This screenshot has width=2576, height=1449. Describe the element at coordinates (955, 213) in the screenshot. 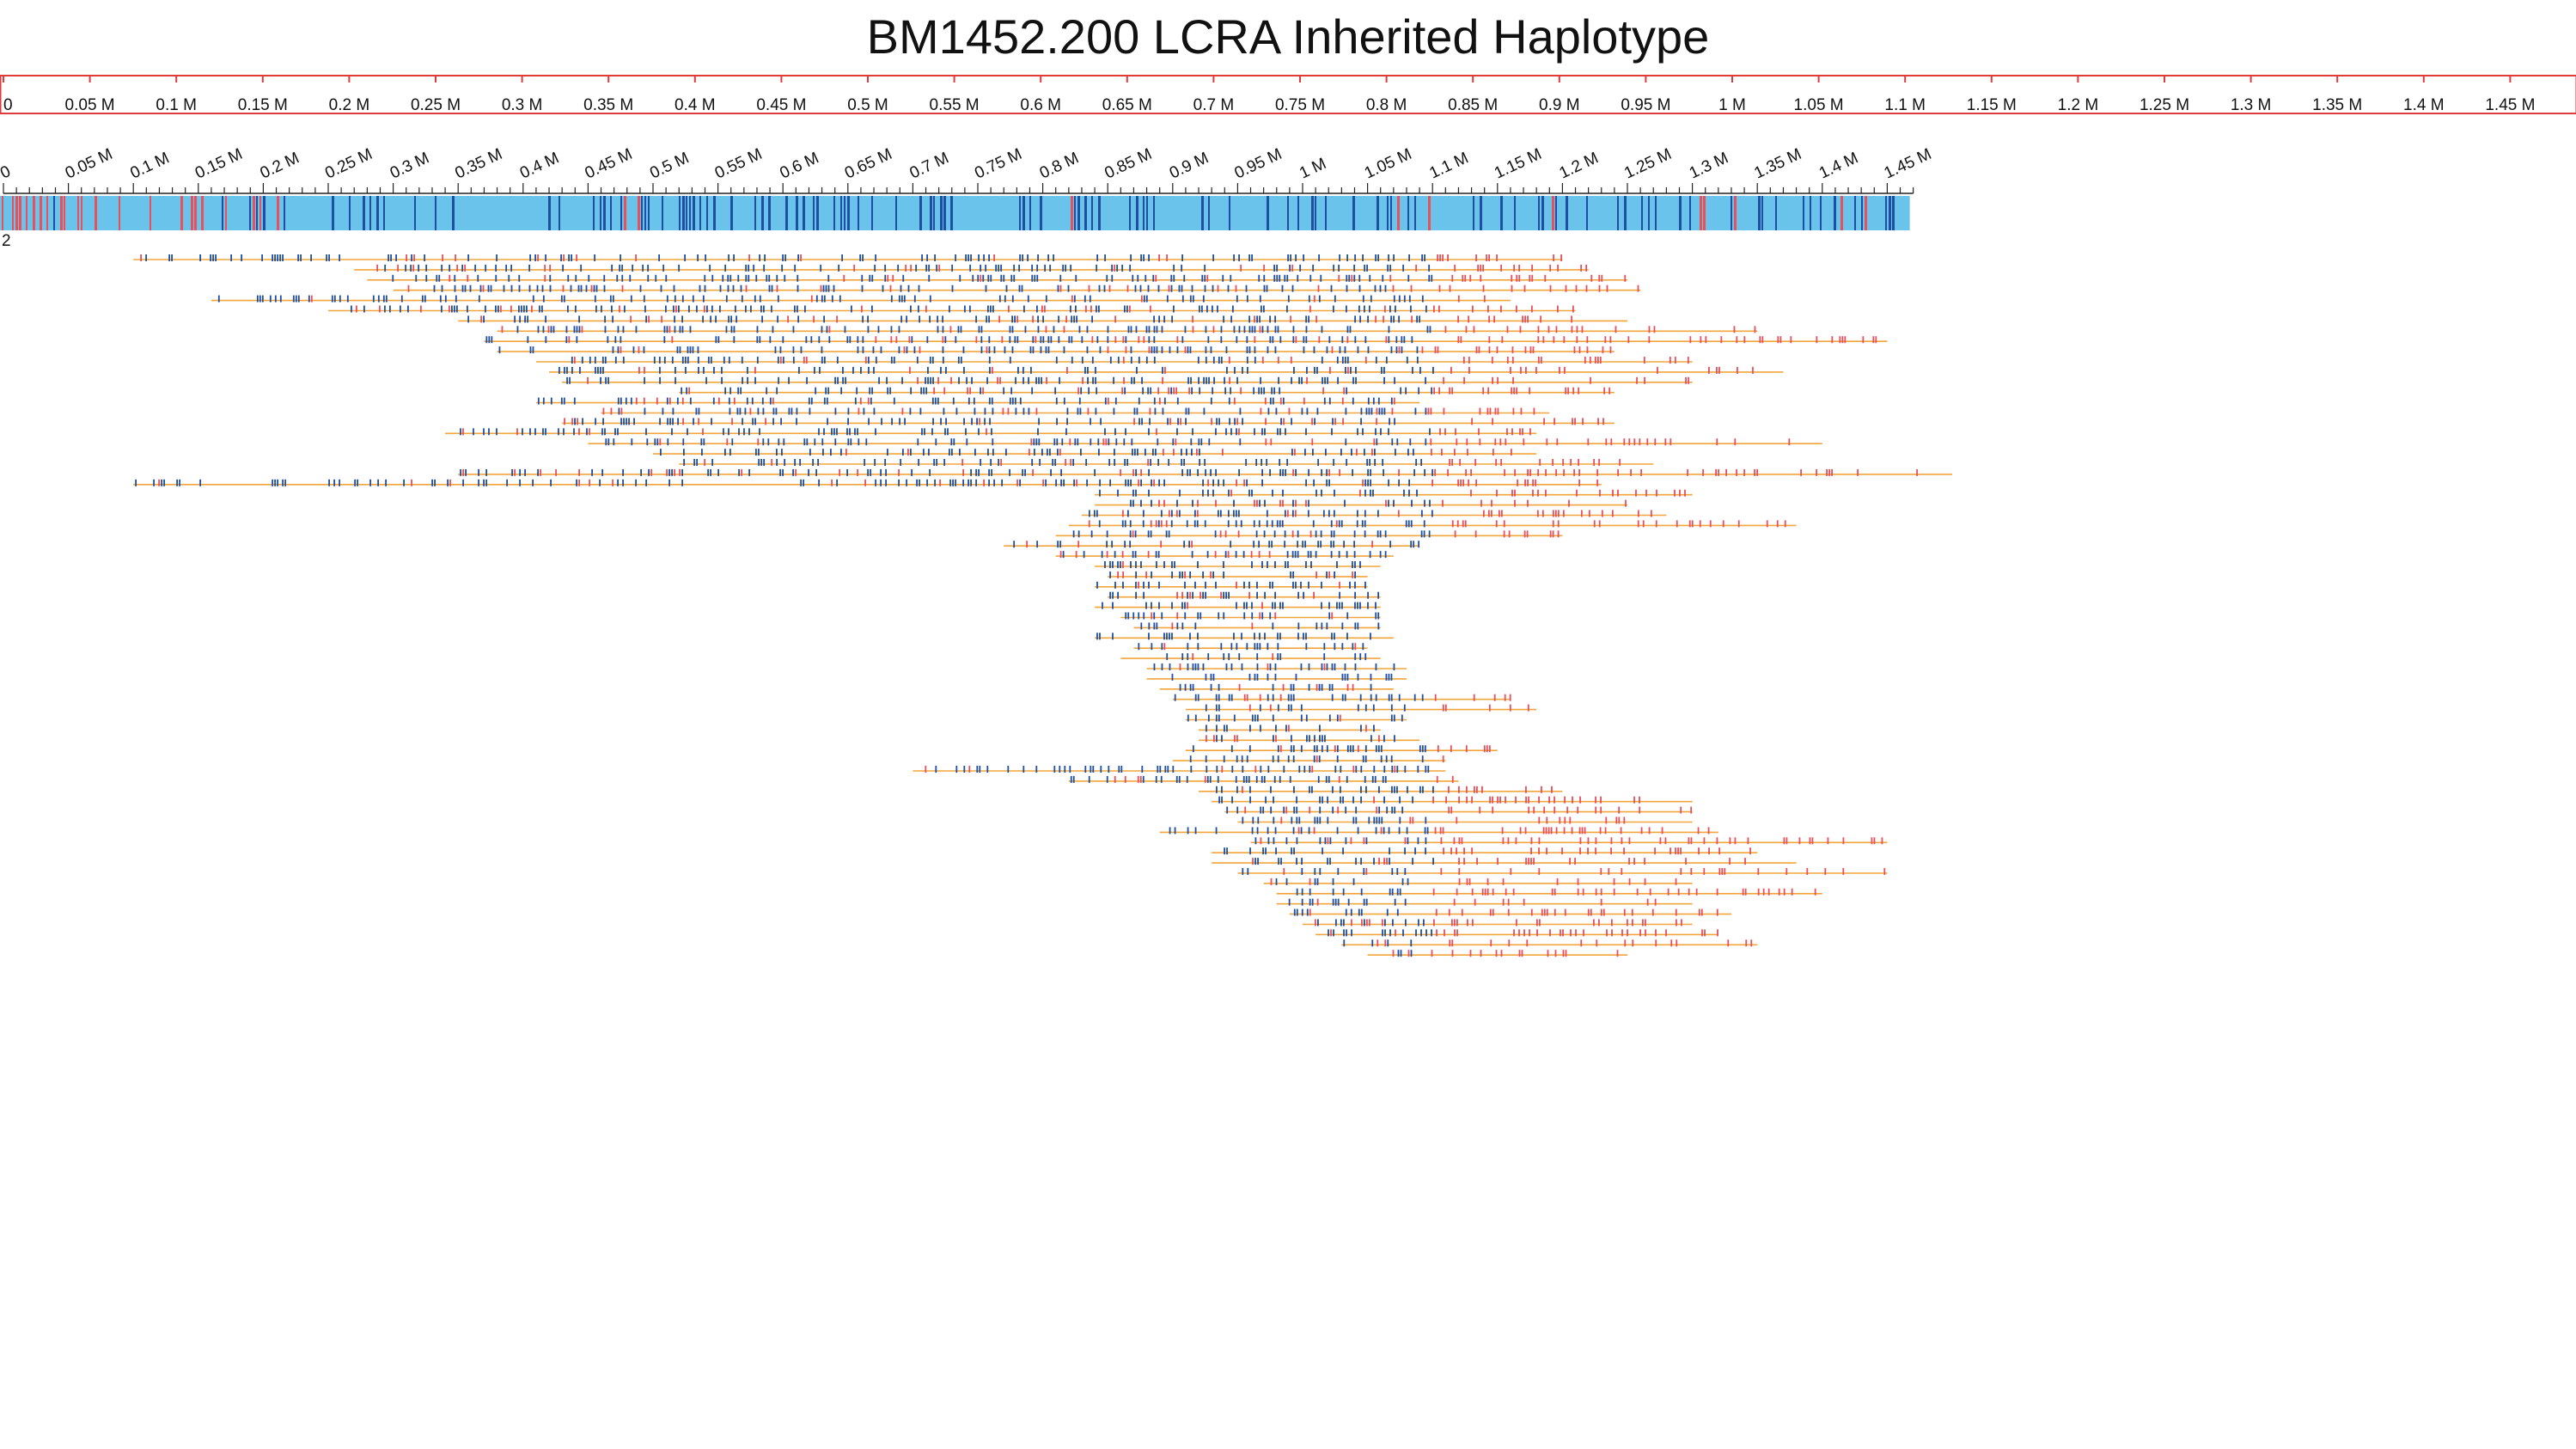

I see `haplotype-bar-fill` at that location.